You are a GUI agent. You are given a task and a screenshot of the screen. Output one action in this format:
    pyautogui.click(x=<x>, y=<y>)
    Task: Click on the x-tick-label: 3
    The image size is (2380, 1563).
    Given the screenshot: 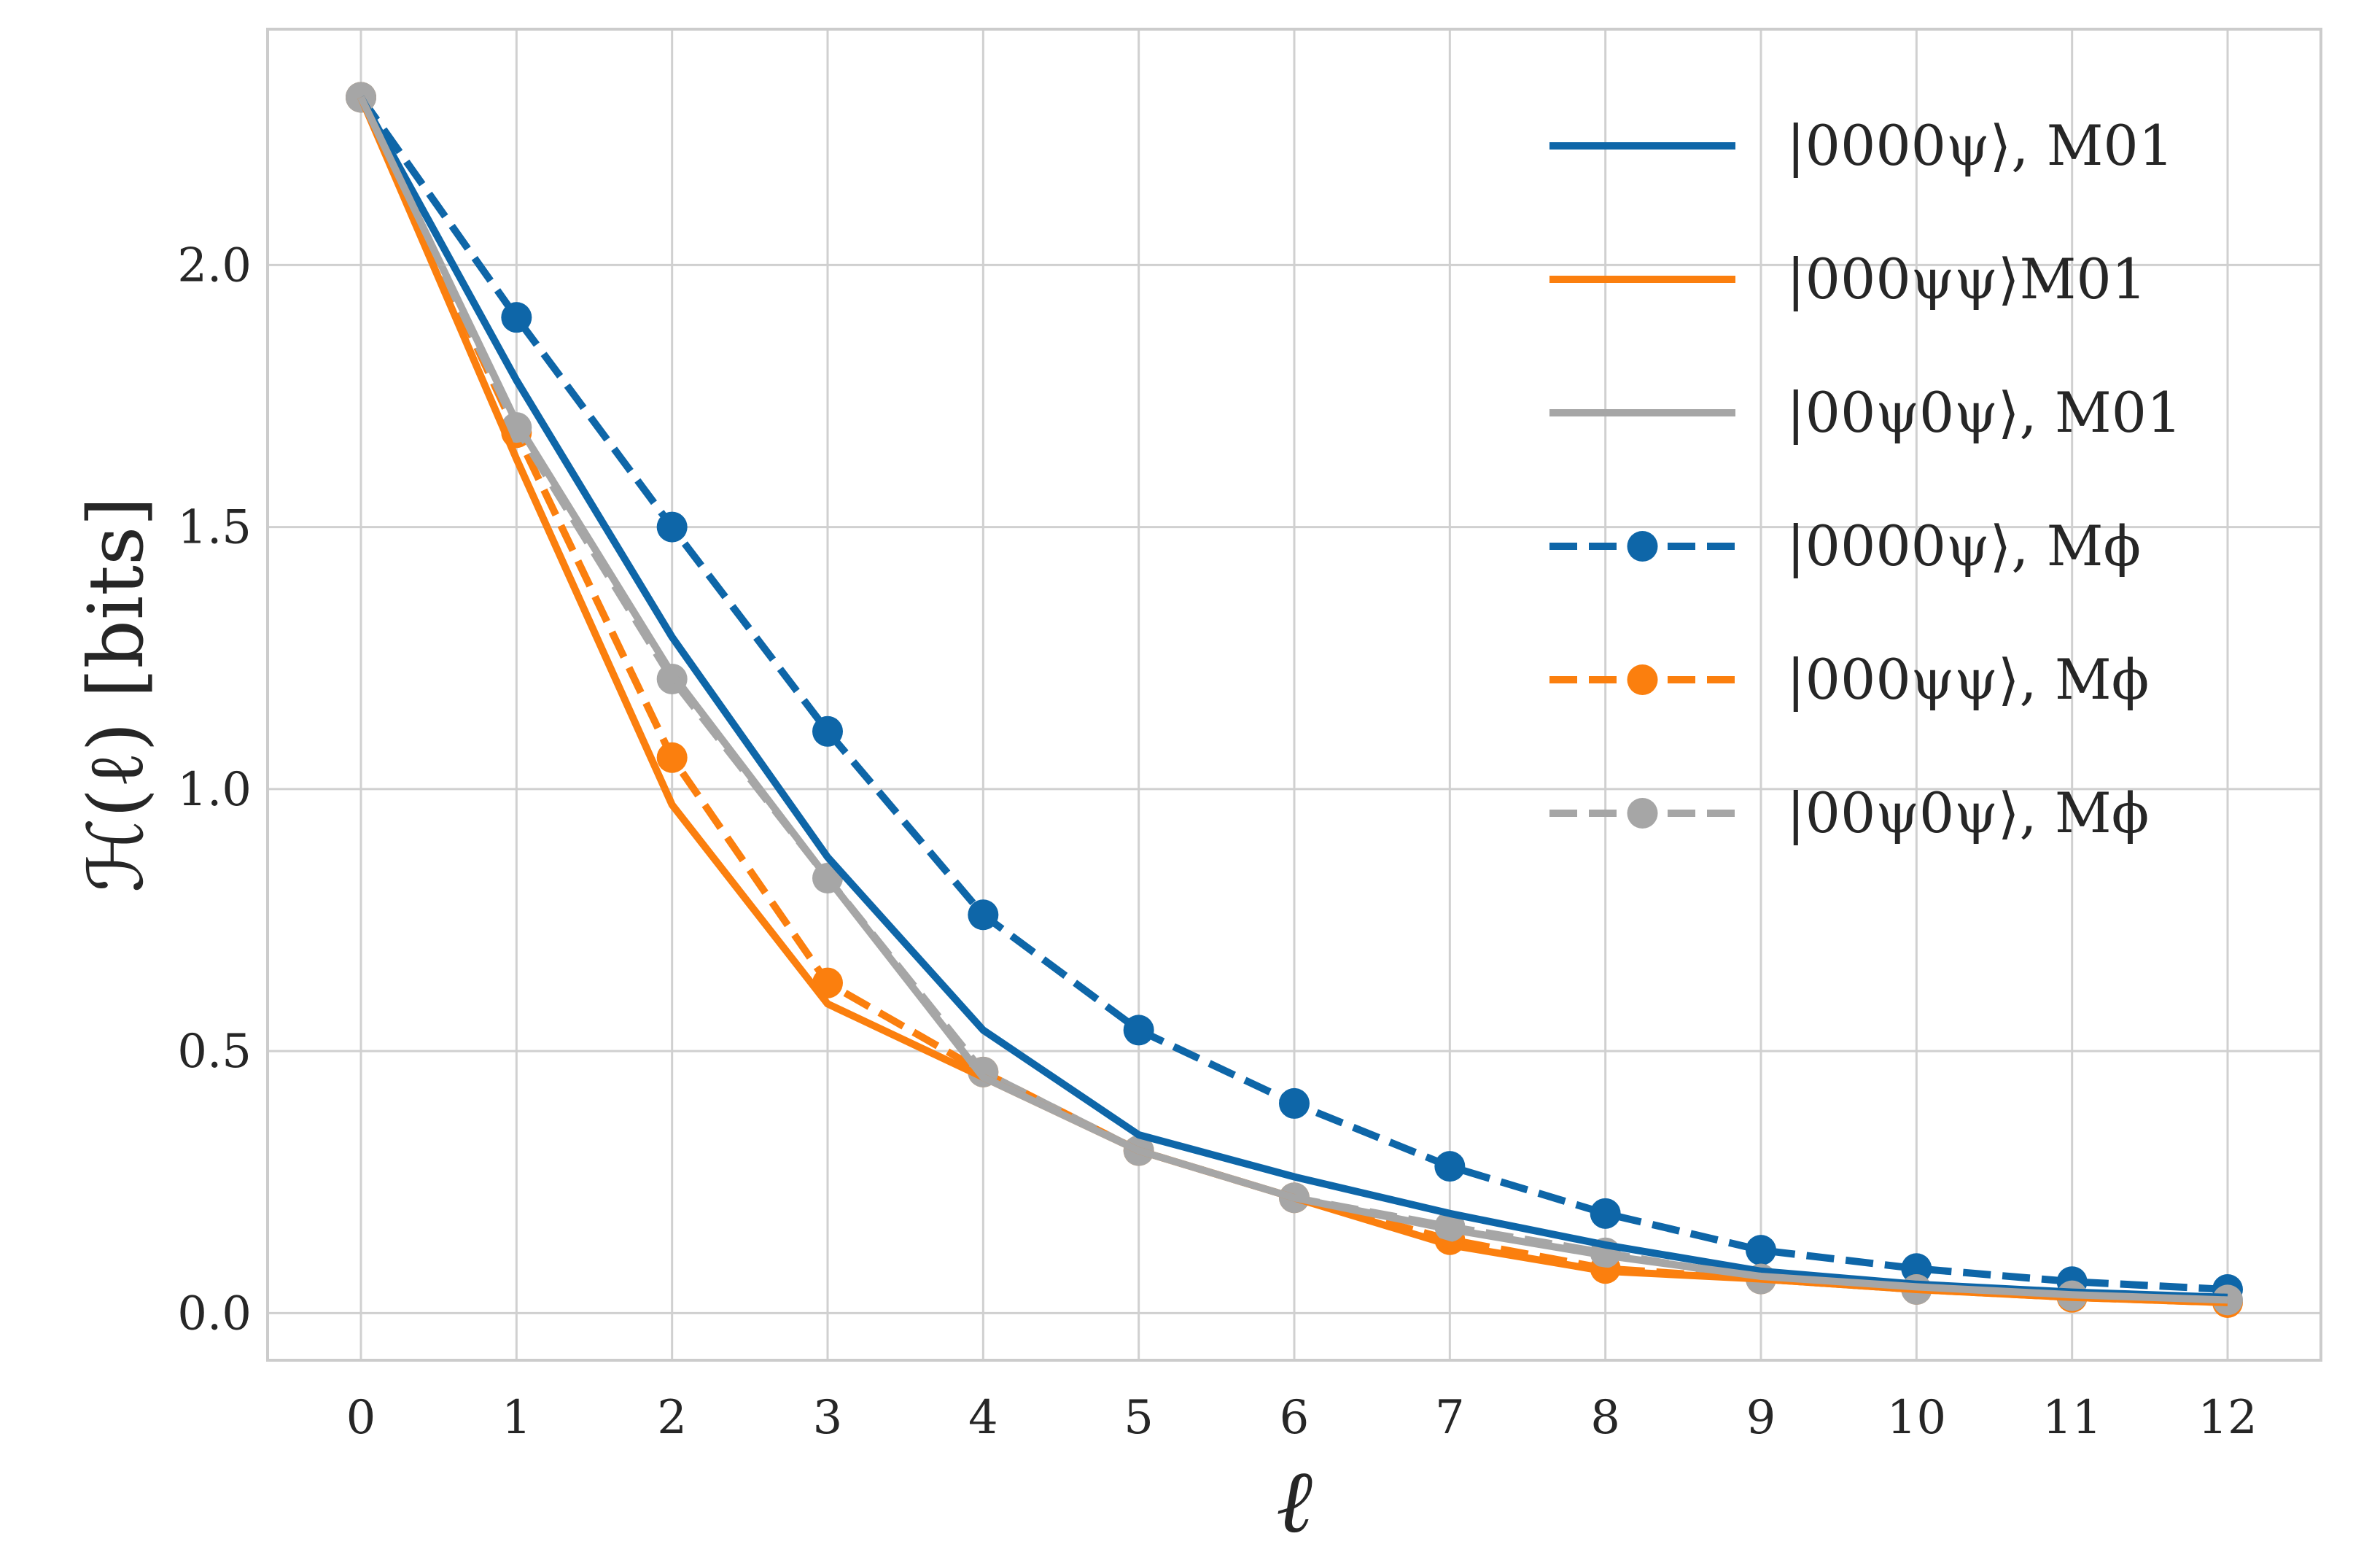 What is the action you would take?
    pyautogui.click(x=828, y=1418)
    